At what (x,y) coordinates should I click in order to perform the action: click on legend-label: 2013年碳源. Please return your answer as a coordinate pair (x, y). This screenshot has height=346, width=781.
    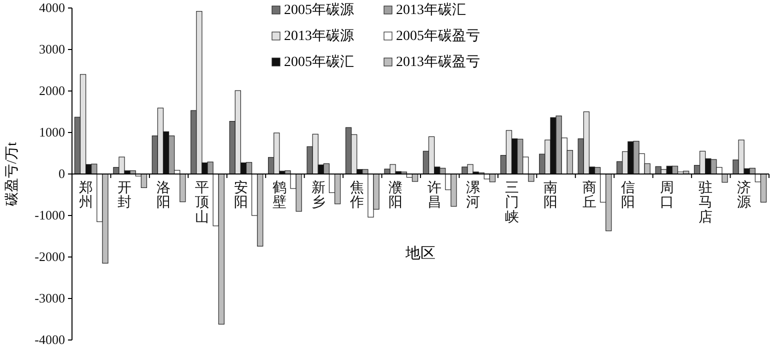
    Looking at the image, I should click on (319, 36).